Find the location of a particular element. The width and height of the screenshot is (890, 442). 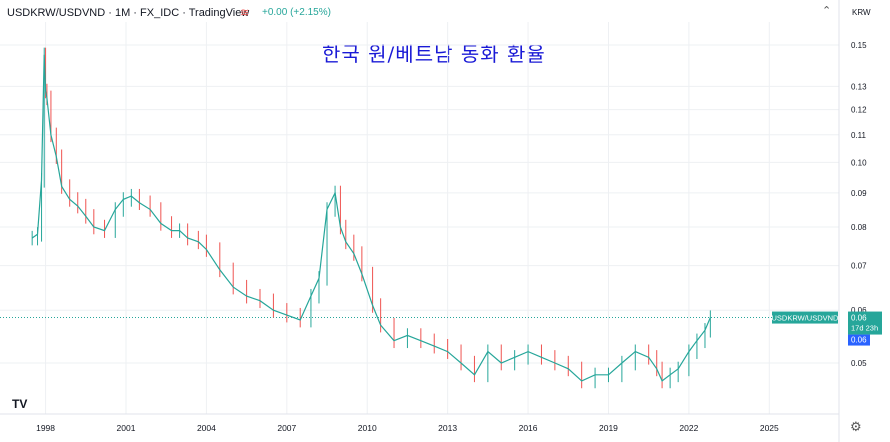

y-tick-label: 0.08 is located at coordinates (859, 227).